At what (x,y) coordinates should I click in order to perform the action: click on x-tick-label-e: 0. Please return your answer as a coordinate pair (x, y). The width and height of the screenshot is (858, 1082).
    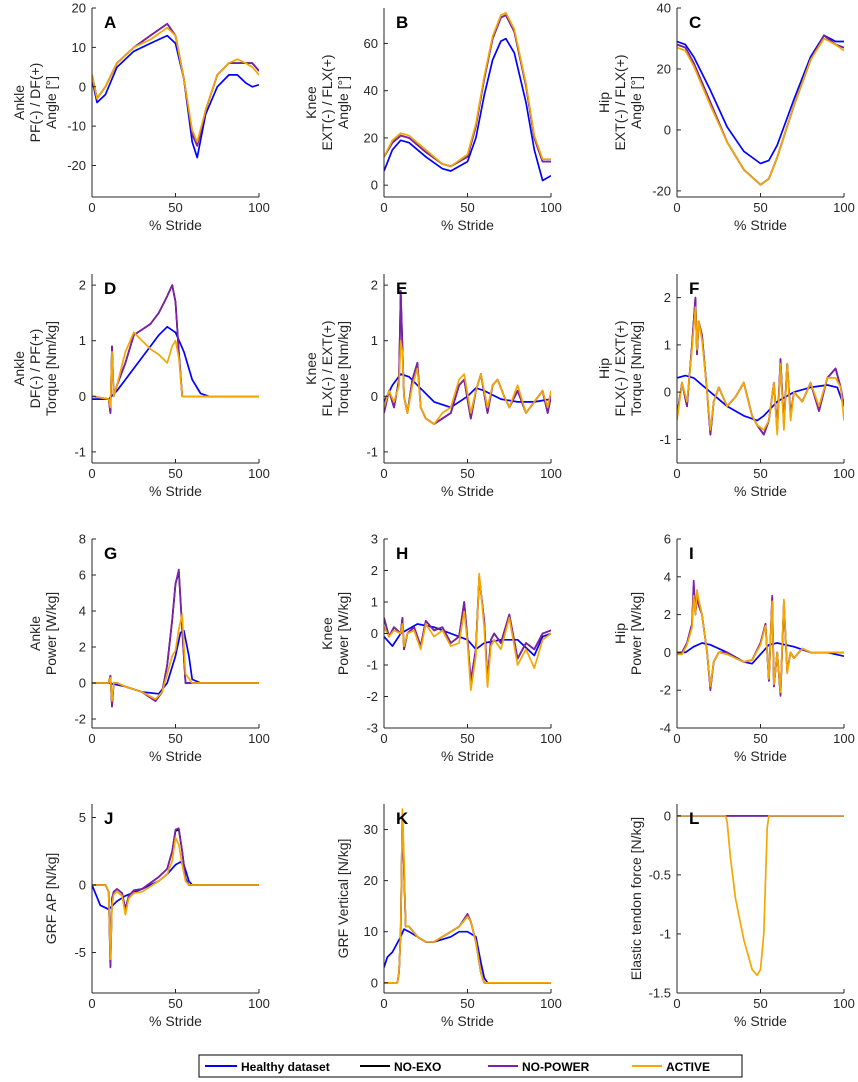
    Looking at the image, I should click on (383, 473).